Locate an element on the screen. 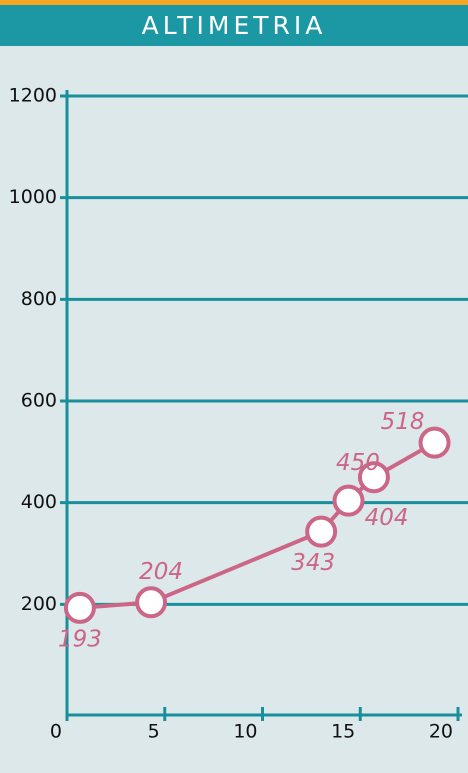  data-label: 343 is located at coordinates (313, 563).